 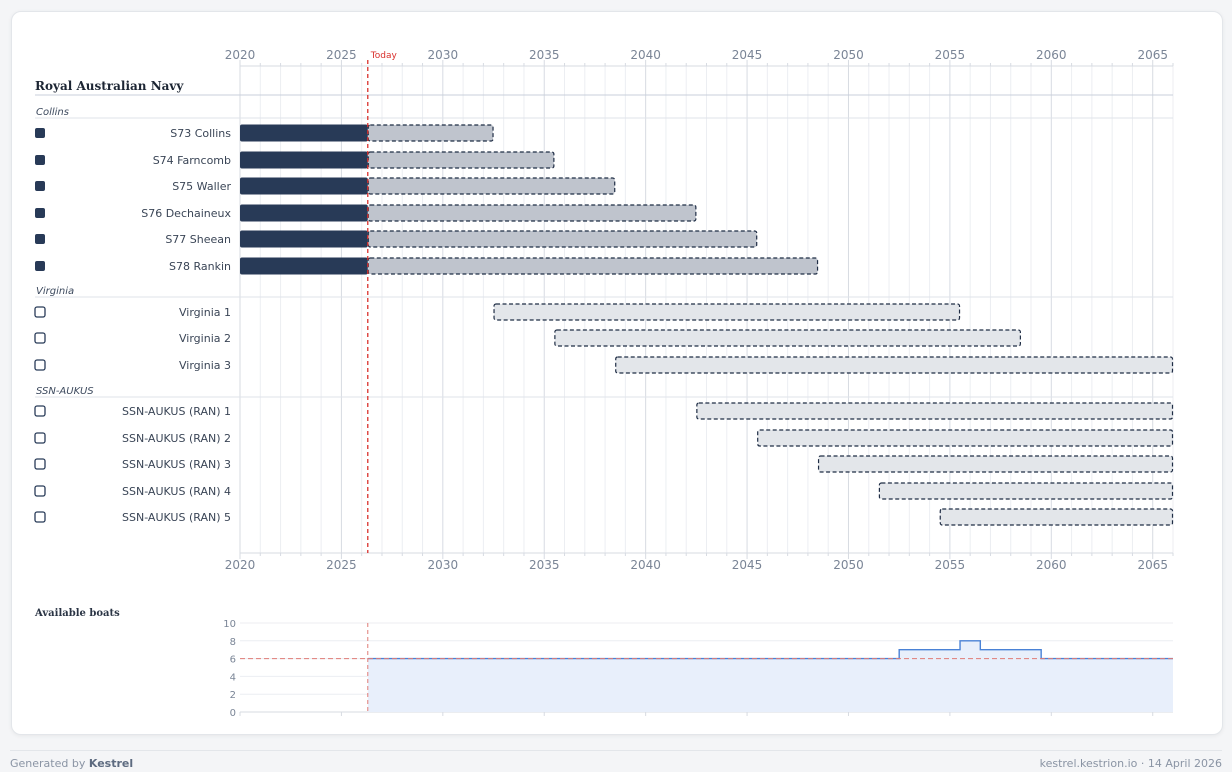 What do you see at coordinates (544, 55) in the screenshot?
I see `top-axis-tick-label: 2035` at bounding box center [544, 55].